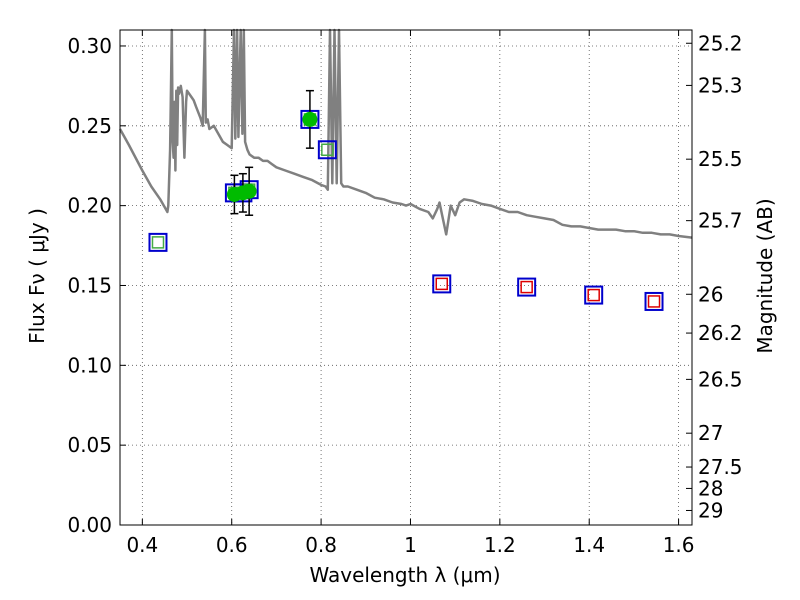 The image size is (800, 600). I want to click on magnitude-tick-label: 29, so click(710, 510).